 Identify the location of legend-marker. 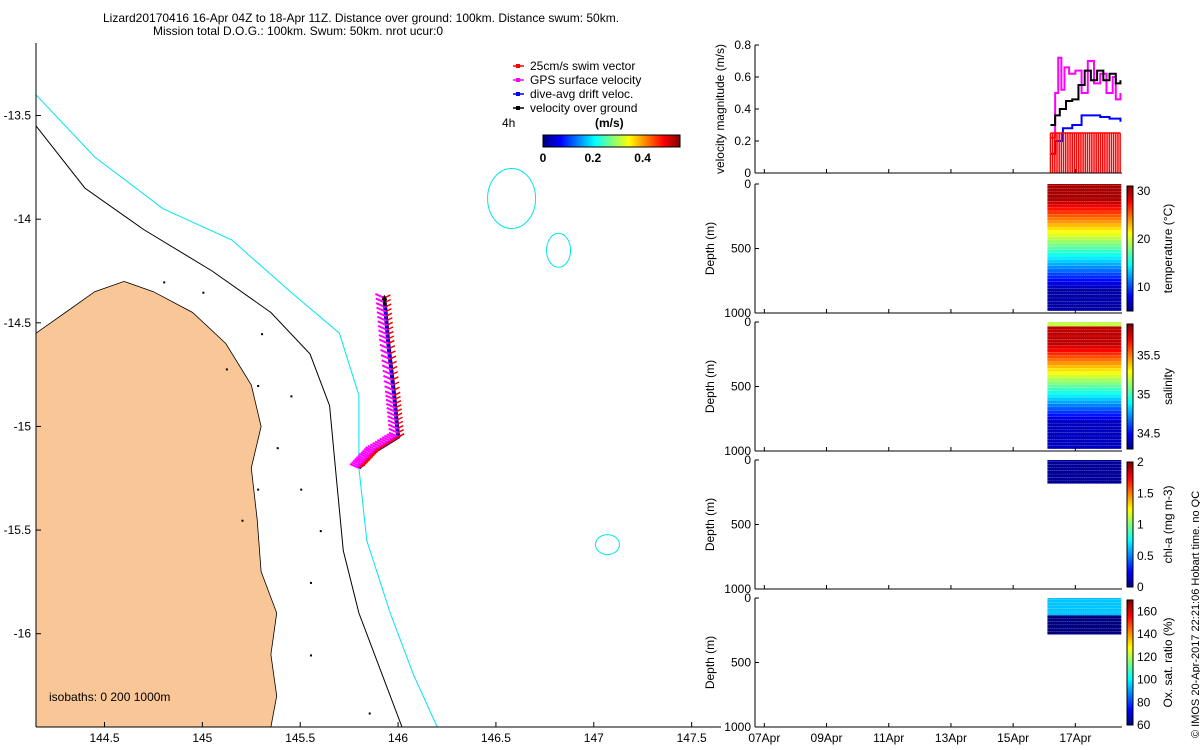
(518, 108).